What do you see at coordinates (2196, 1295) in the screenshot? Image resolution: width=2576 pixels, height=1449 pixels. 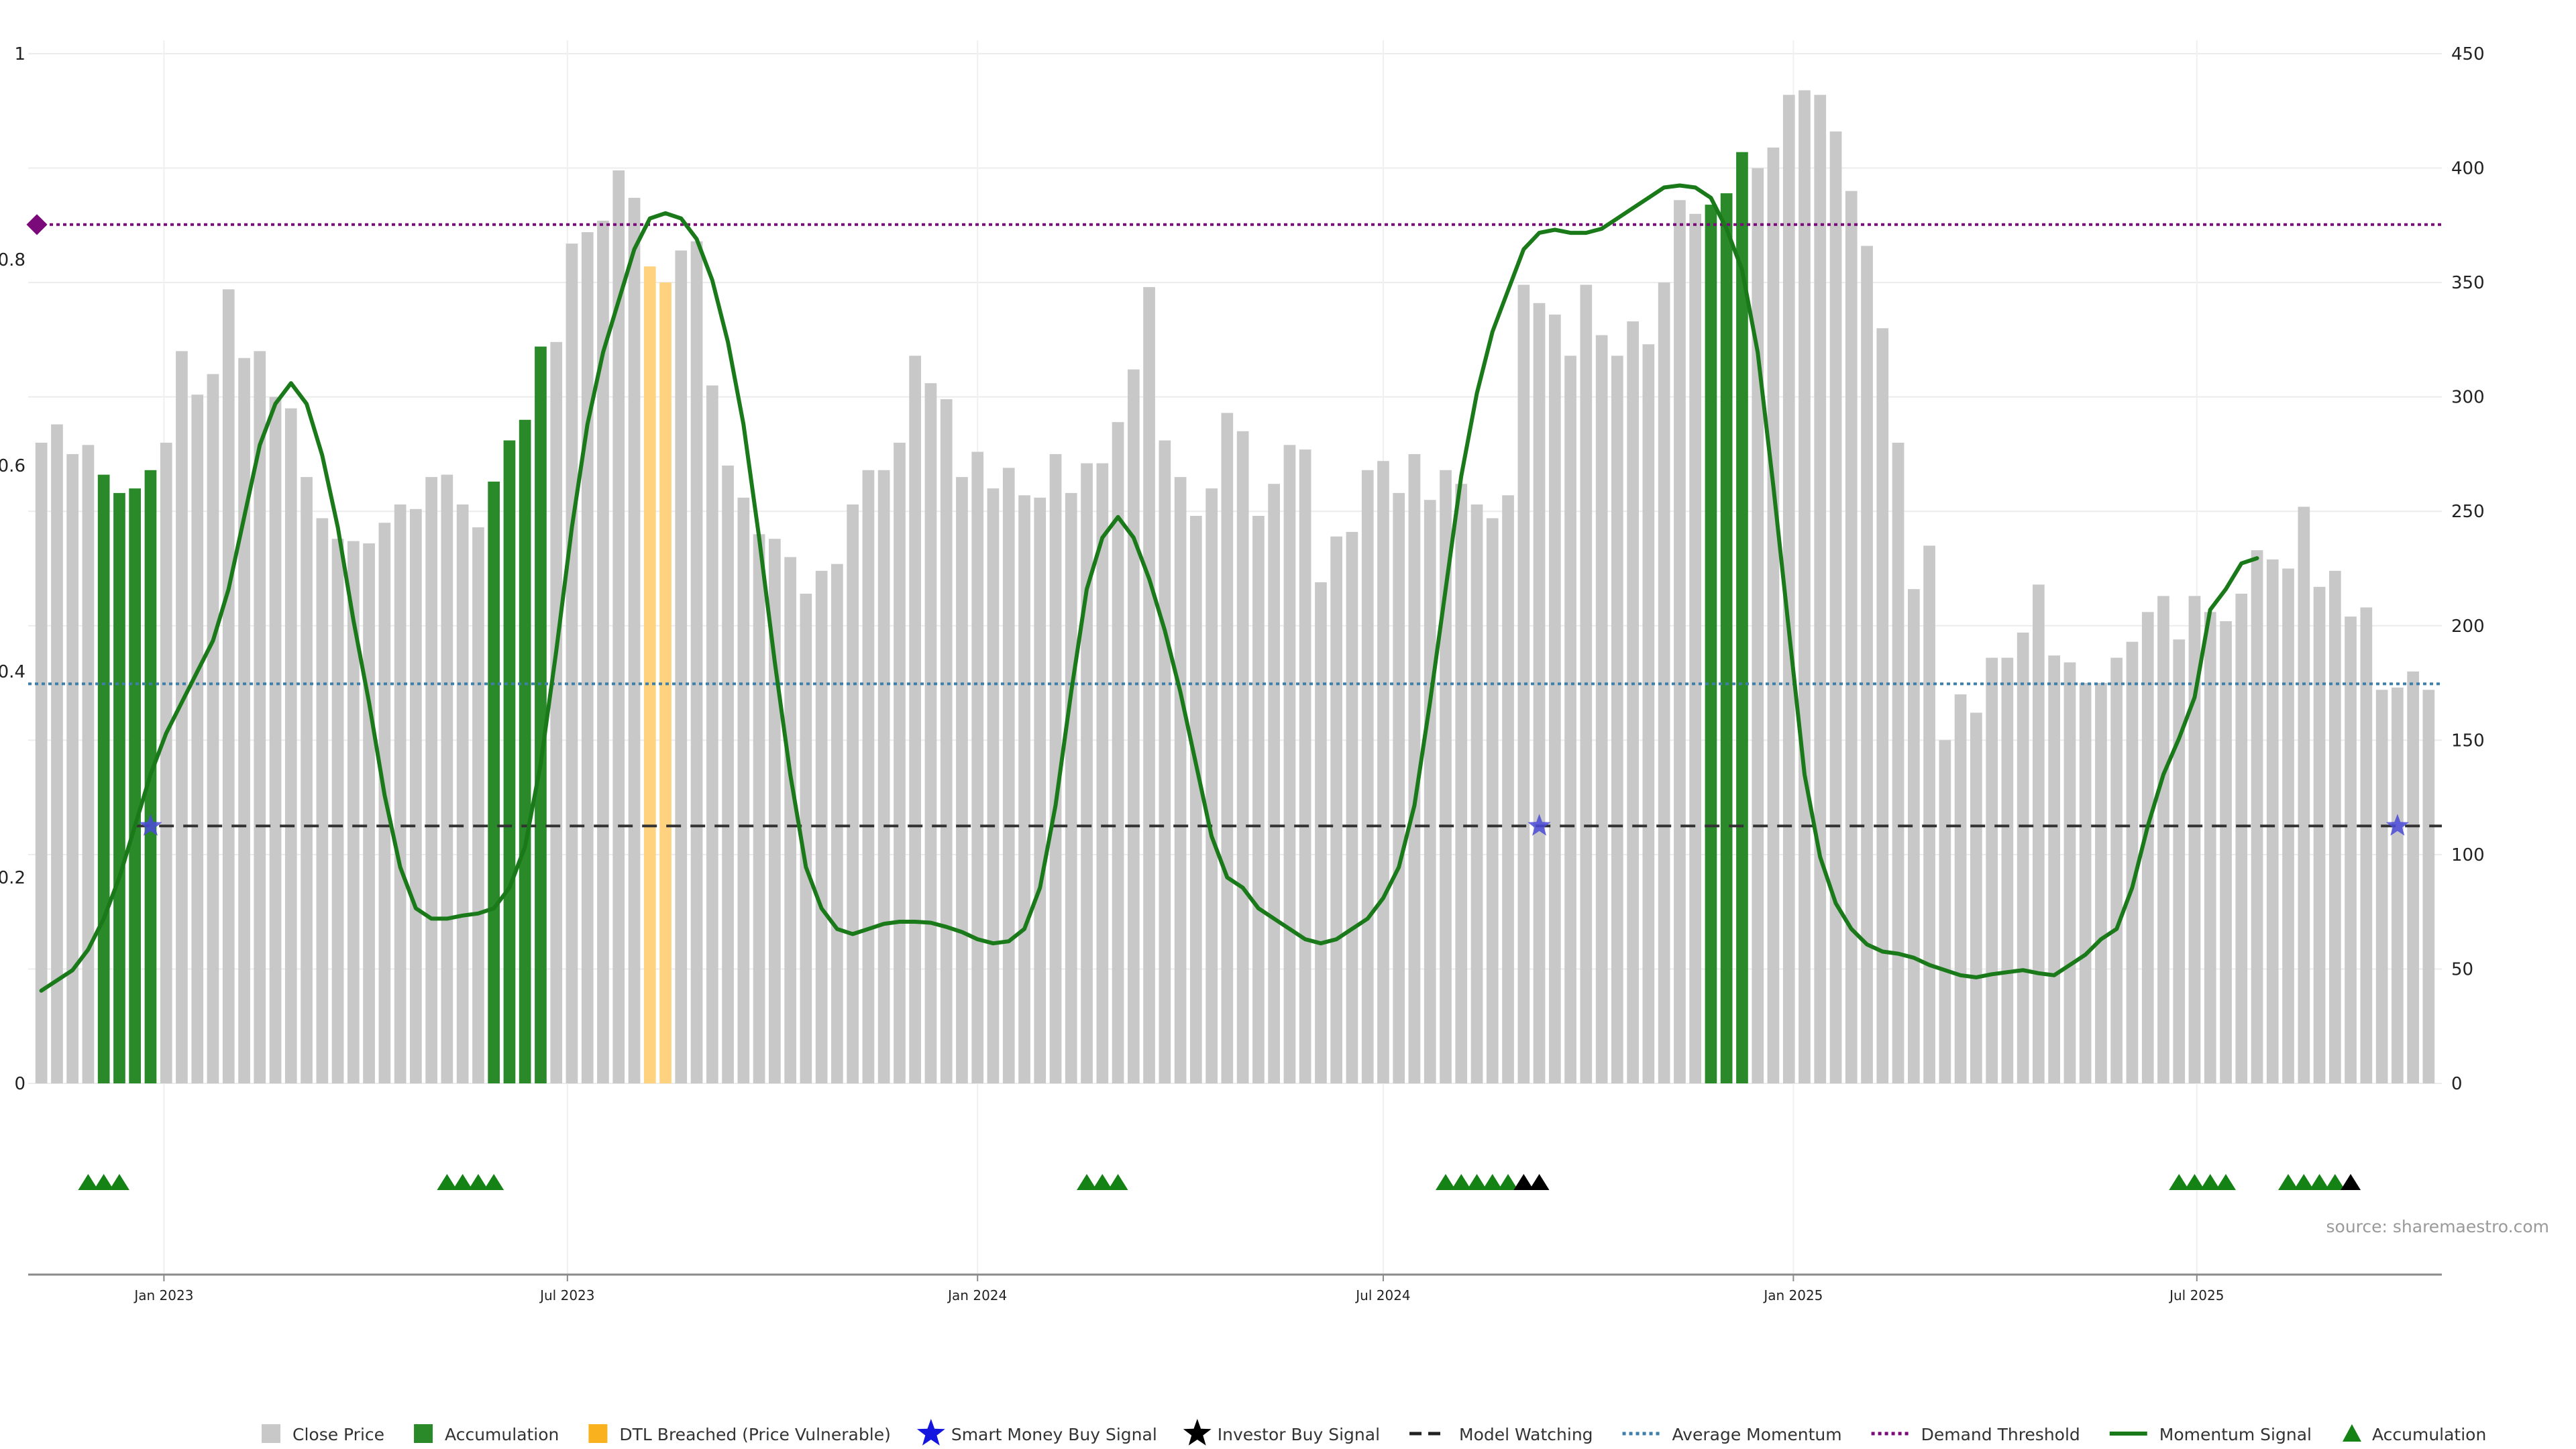 I see `x-tick-label: Jul 2025` at bounding box center [2196, 1295].